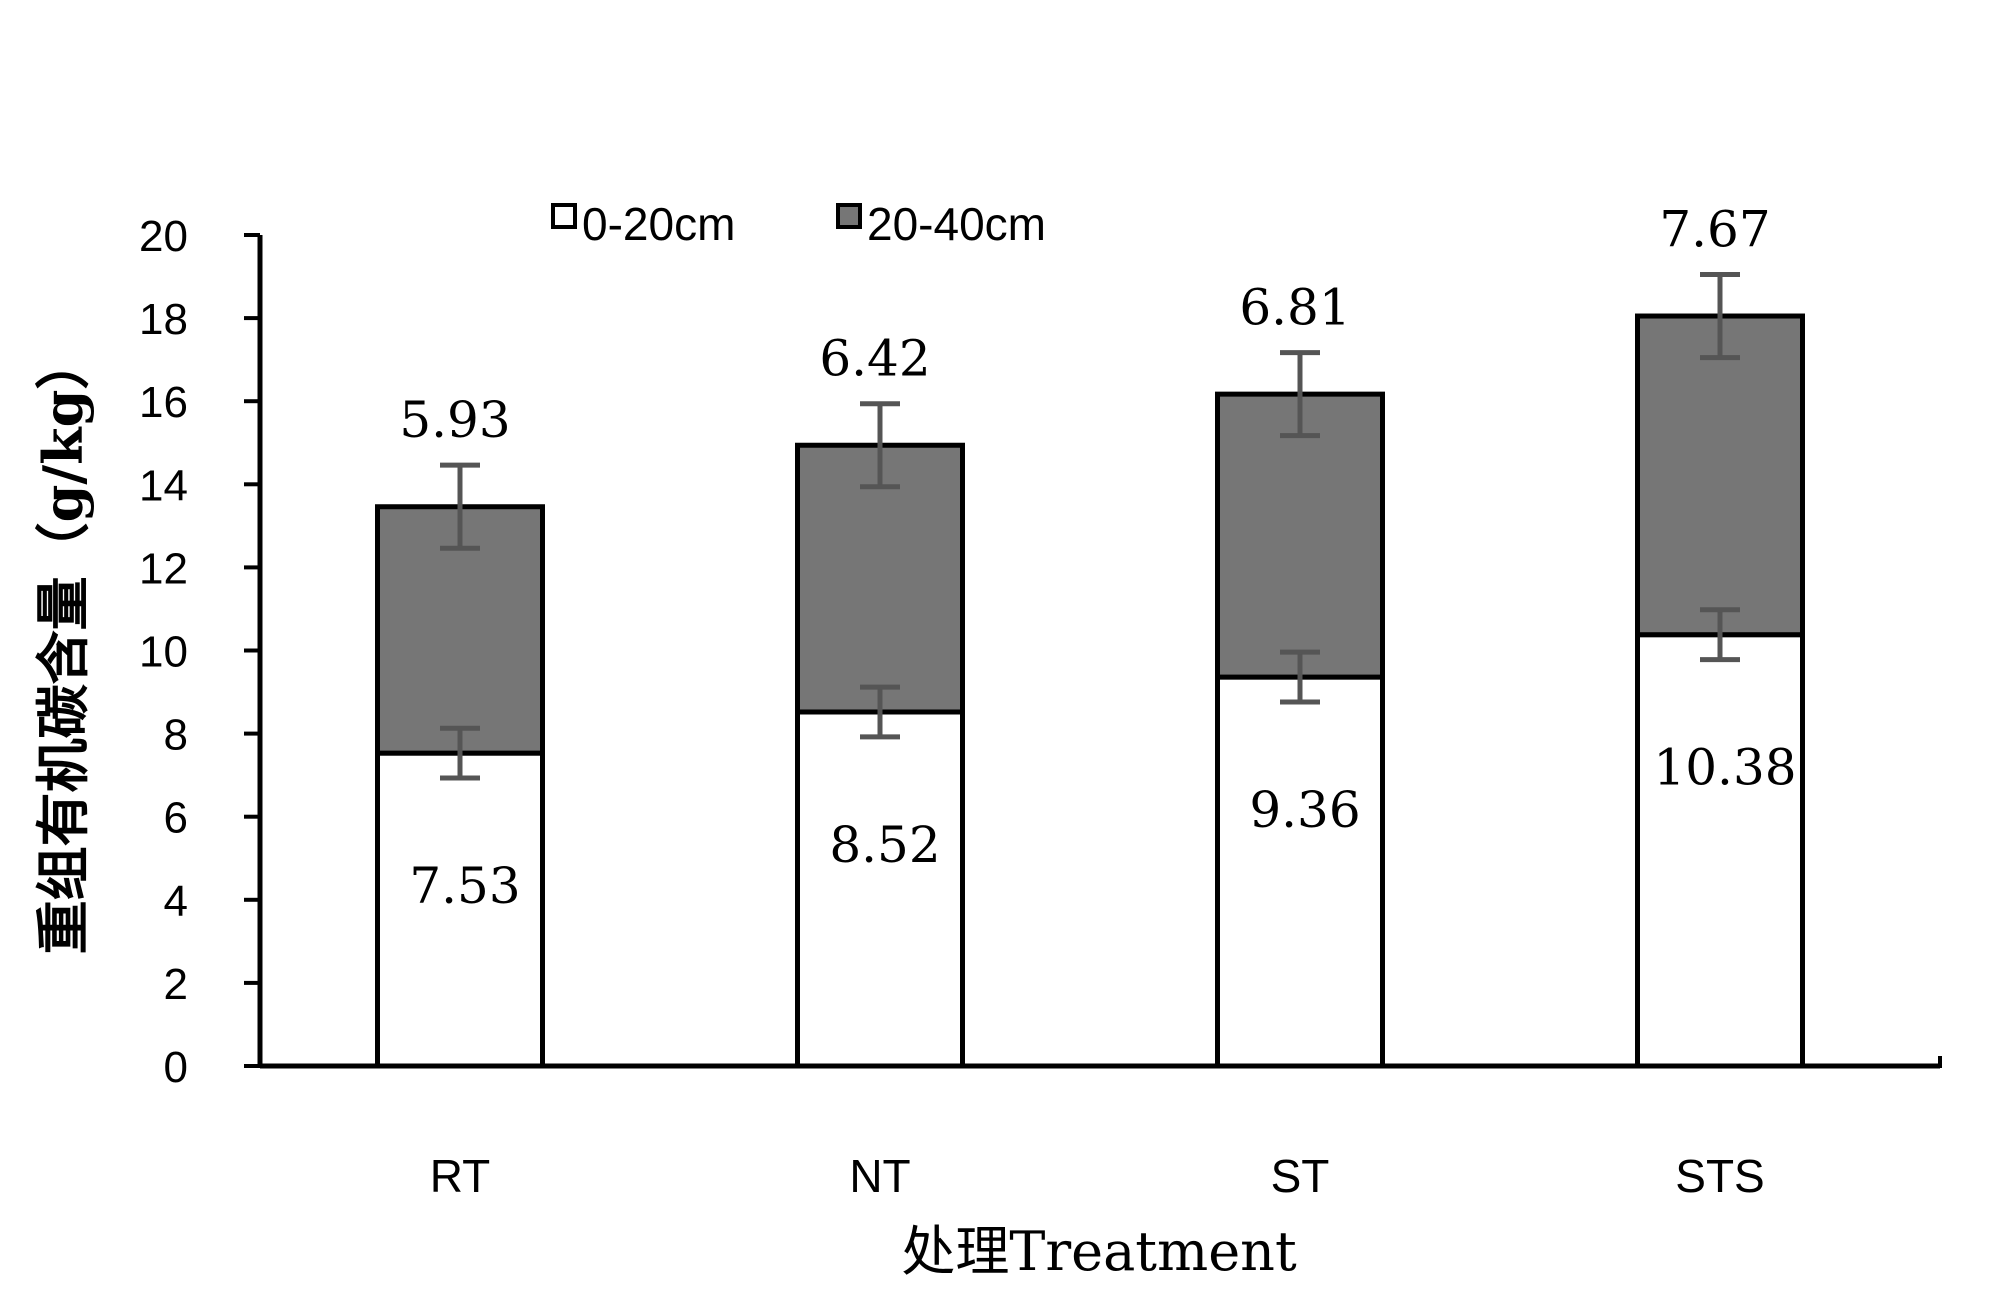 Image resolution: width=1999 pixels, height=1315 pixels. What do you see at coordinates (564, 216) in the screenshot?
I see `legend-swatch-0-20cm` at bounding box center [564, 216].